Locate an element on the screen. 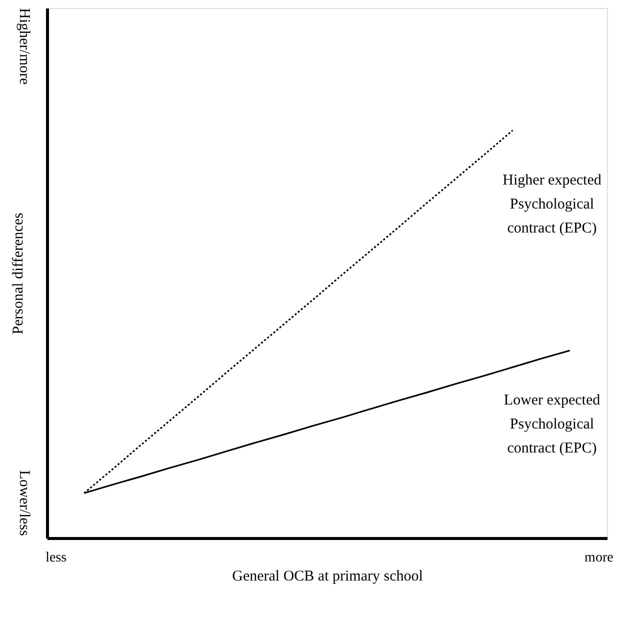 Image resolution: width=636 pixels, height=625 pixels. x-axis-title: General OCB at primary school is located at coordinates (327, 576).